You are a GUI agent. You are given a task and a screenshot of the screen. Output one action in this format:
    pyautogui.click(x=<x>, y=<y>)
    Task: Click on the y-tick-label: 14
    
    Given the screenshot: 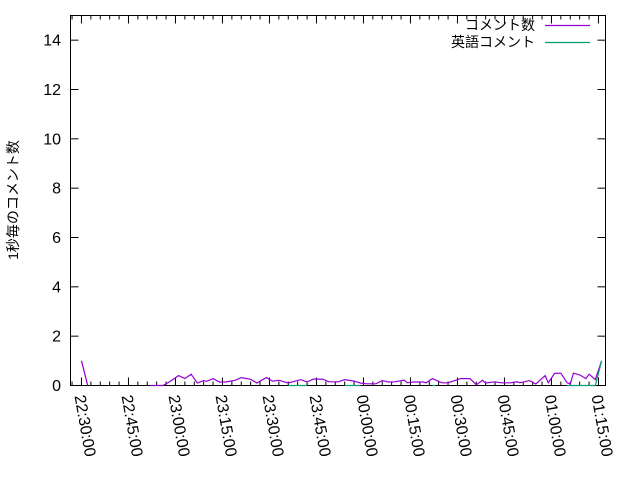 What is the action you would take?
    pyautogui.click(x=52, y=41)
    